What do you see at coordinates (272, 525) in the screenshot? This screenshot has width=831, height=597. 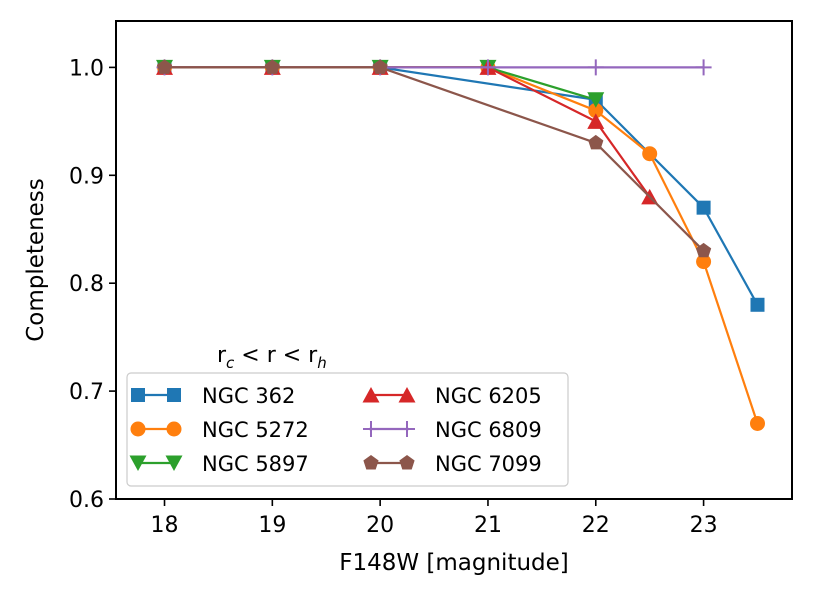 I see `x-tick-label: 19` at bounding box center [272, 525].